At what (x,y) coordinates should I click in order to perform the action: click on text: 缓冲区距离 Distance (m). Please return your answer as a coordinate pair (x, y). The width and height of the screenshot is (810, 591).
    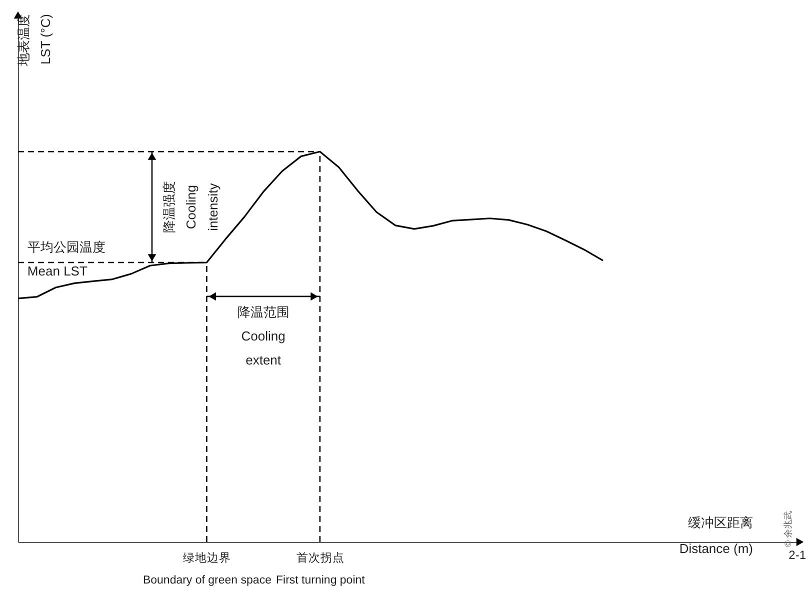
    Looking at the image, I should click on (716, 535).